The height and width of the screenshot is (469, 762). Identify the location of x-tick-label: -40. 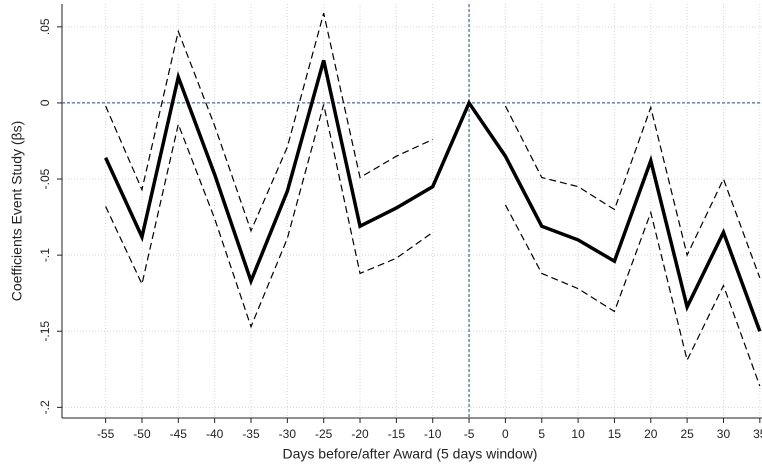
(215, 434).